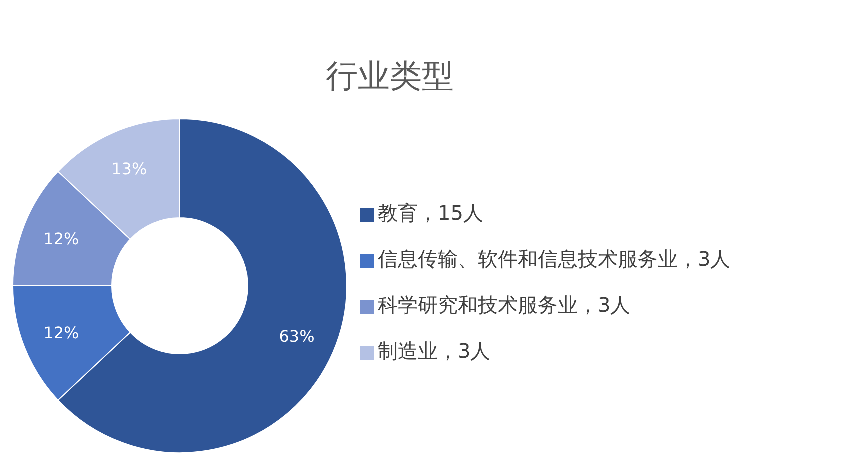 The width and height of the screenshot is (860, 466). What do you see at coordinates (390, 76) in the screenshot?
I see `chart-title: 行业类型` at bounding box center [390, 76].